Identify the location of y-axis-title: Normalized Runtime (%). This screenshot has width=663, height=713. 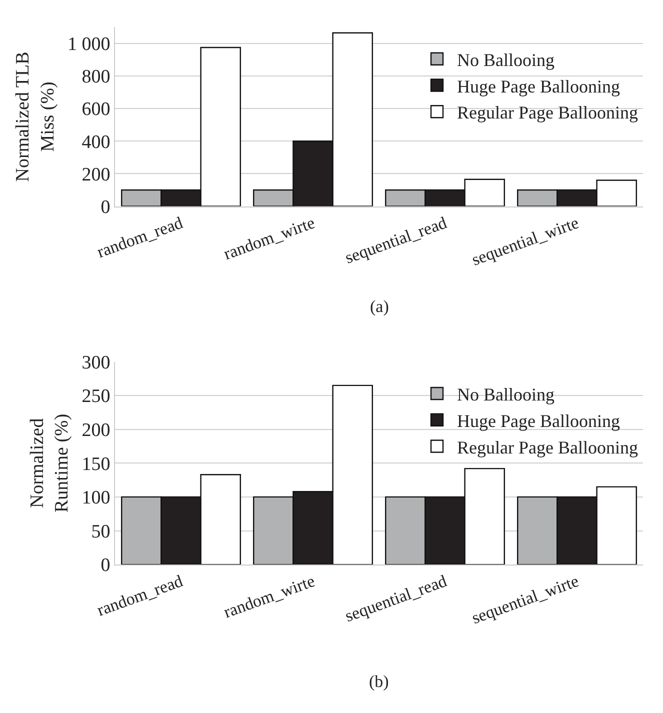
(49, 463).